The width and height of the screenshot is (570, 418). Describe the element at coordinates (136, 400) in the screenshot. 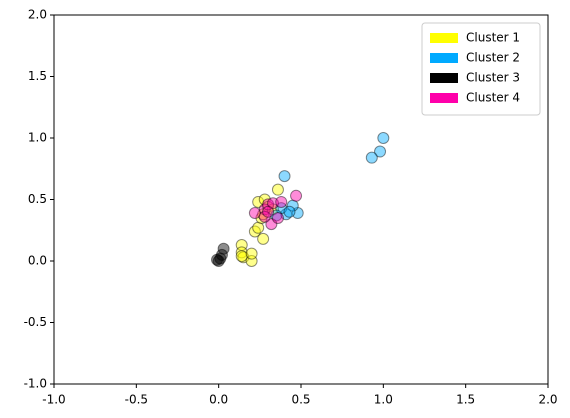

I see `x-tick-label: -0.5` at that location.